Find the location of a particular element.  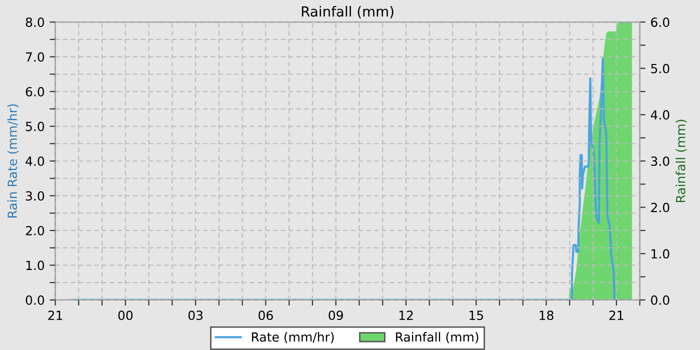

x-tick-label: 18 is located at coordinates (547, 315).